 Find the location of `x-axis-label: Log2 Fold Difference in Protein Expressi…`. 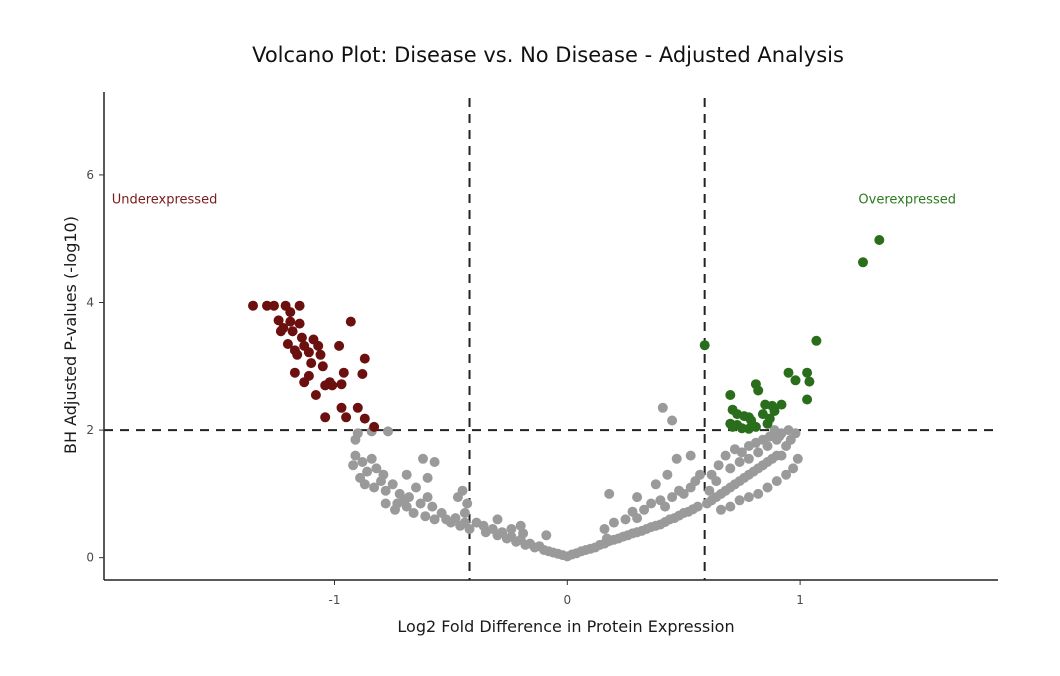

x-axis-label: Log2 Fold Difference in Protein Expressi… is located at coordinates (565, 626).